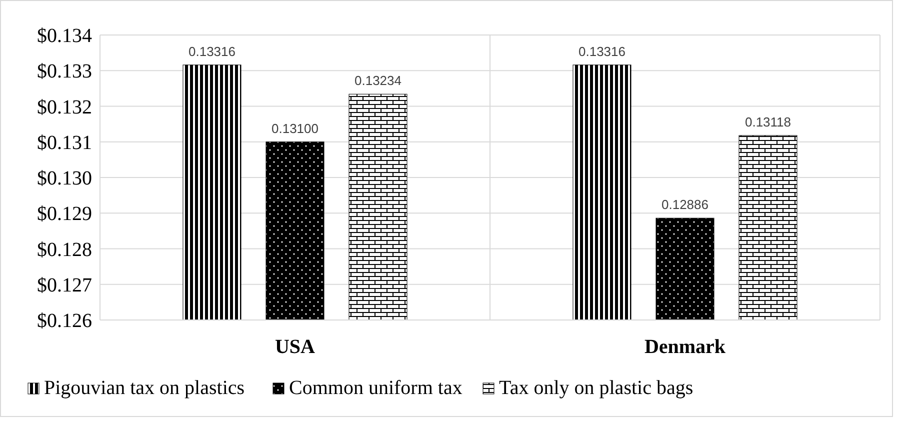 Image resolution: width=901 pixels, height=425 pixels. Describe the element at coordinates (64, 214) in the screenshot. I see `y-tick-label: $0.129` at that location.